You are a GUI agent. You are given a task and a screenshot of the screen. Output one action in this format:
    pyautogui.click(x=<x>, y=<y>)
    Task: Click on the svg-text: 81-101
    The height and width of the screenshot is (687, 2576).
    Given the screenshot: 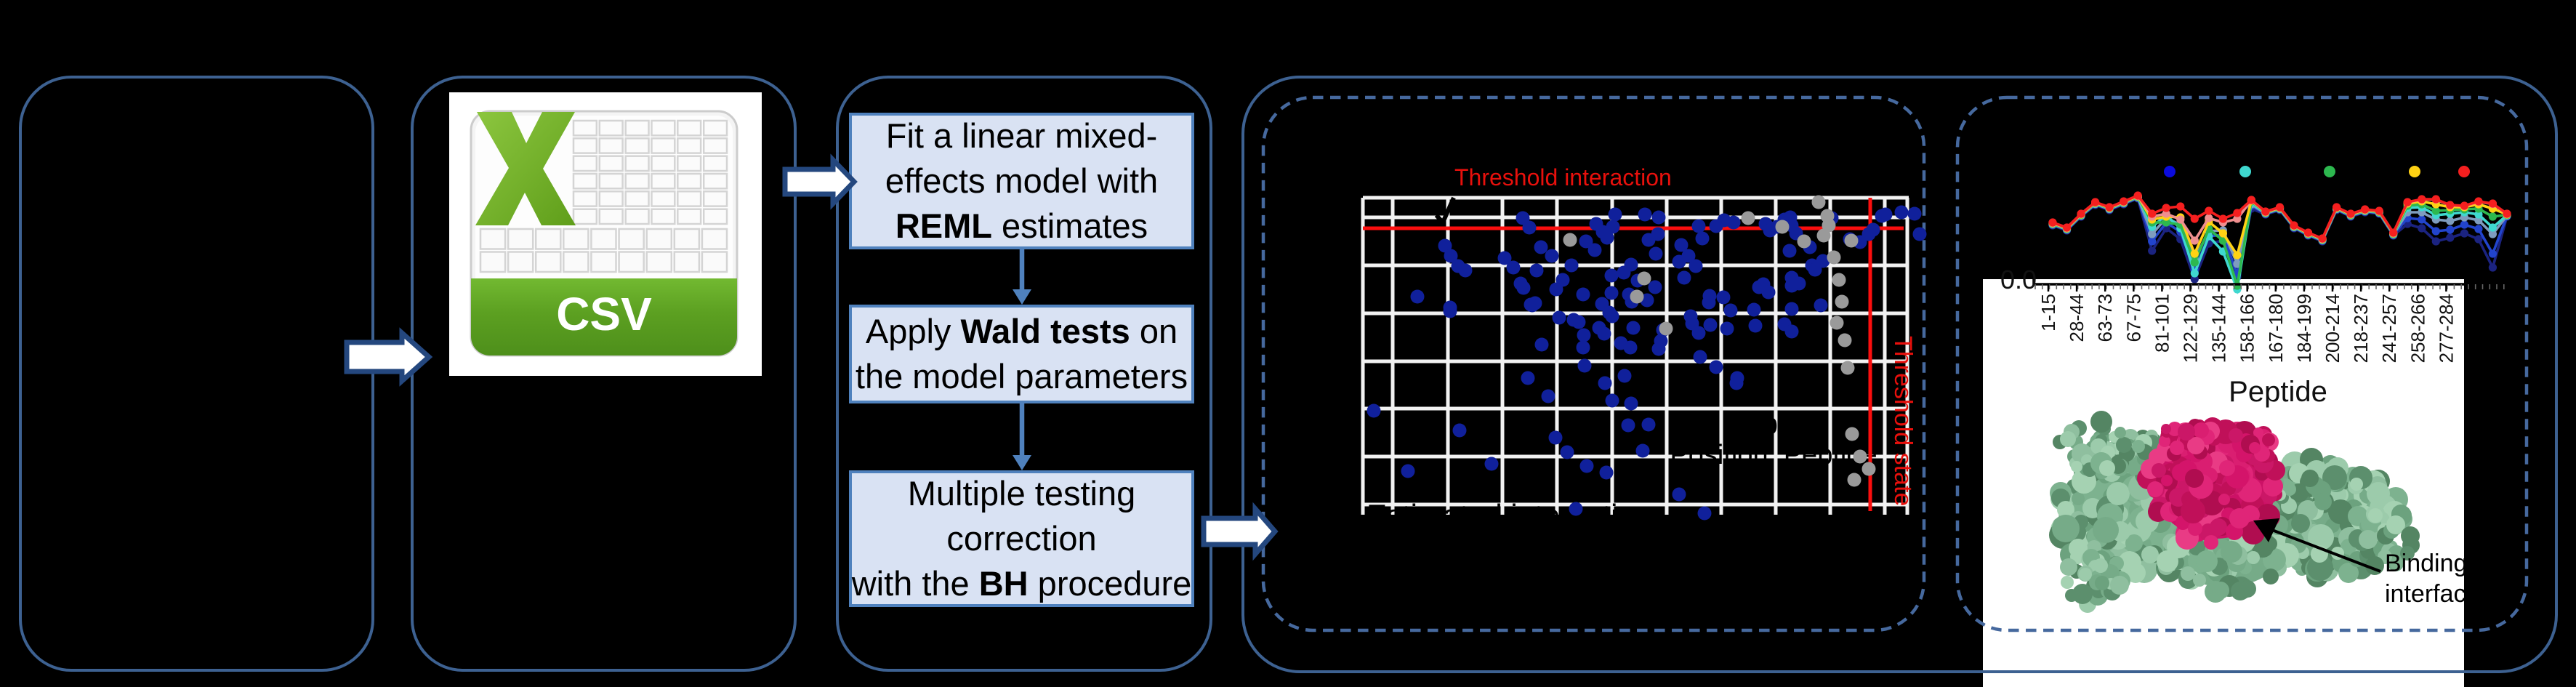 What is the action you would take?
    pyautogui.click(x=2162, y=323)
    